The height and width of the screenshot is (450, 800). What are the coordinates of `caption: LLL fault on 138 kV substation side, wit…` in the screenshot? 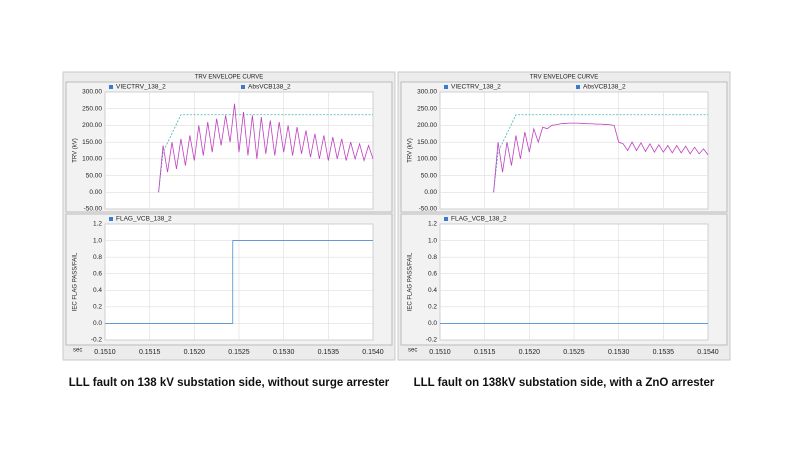 It's located at (229, 383).